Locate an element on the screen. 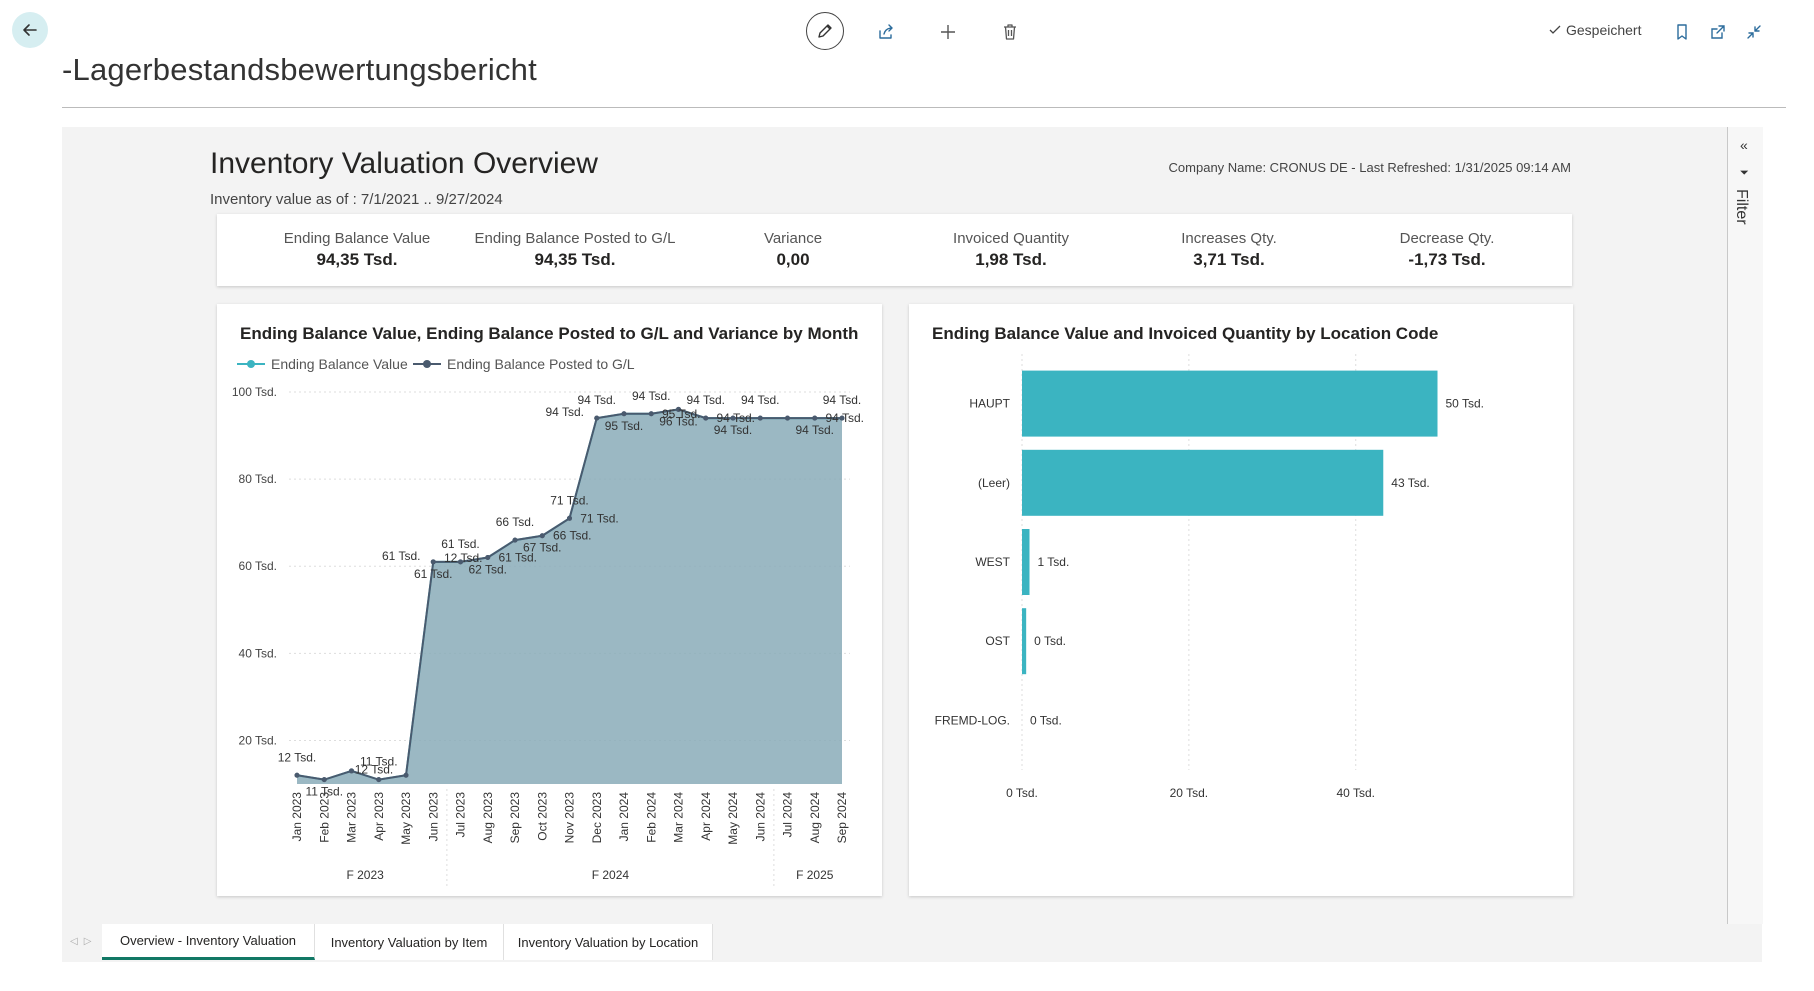  arrow-left-icon is located at coordinates (30, 30).